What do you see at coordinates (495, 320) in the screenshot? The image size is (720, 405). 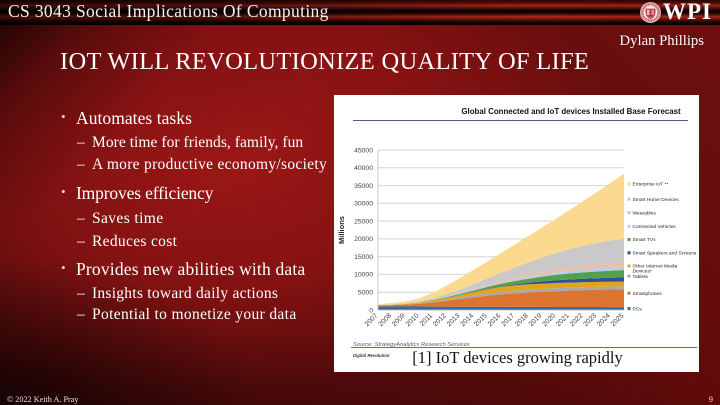 I see `svg-text: 2016` at bounding box center [495, 320].